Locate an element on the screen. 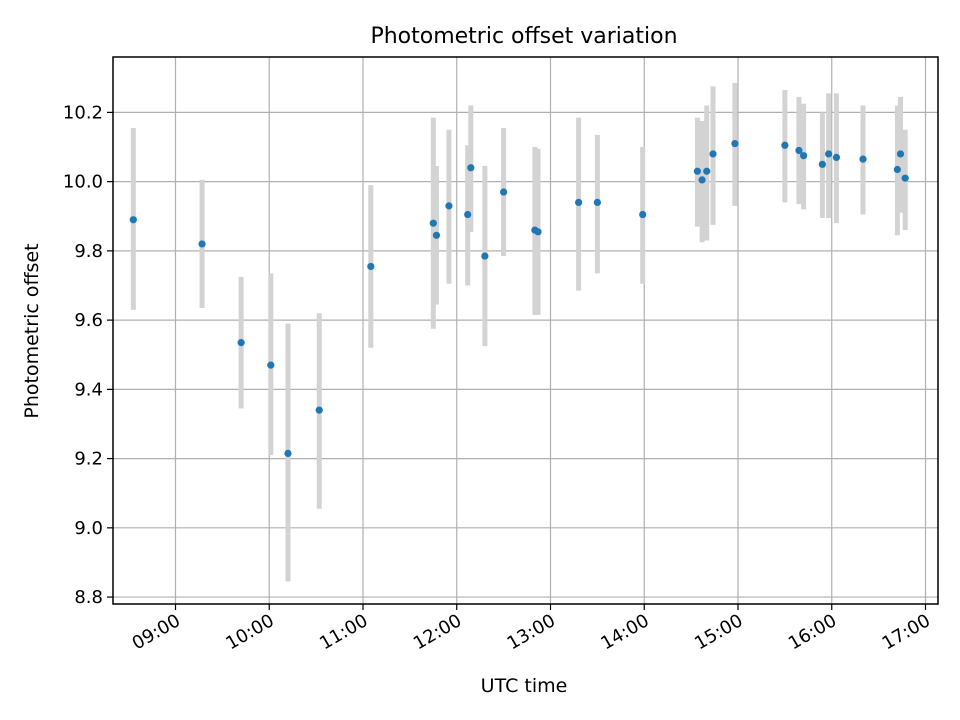  x-axis-label: UTC time is located at coordinates (524, 686).